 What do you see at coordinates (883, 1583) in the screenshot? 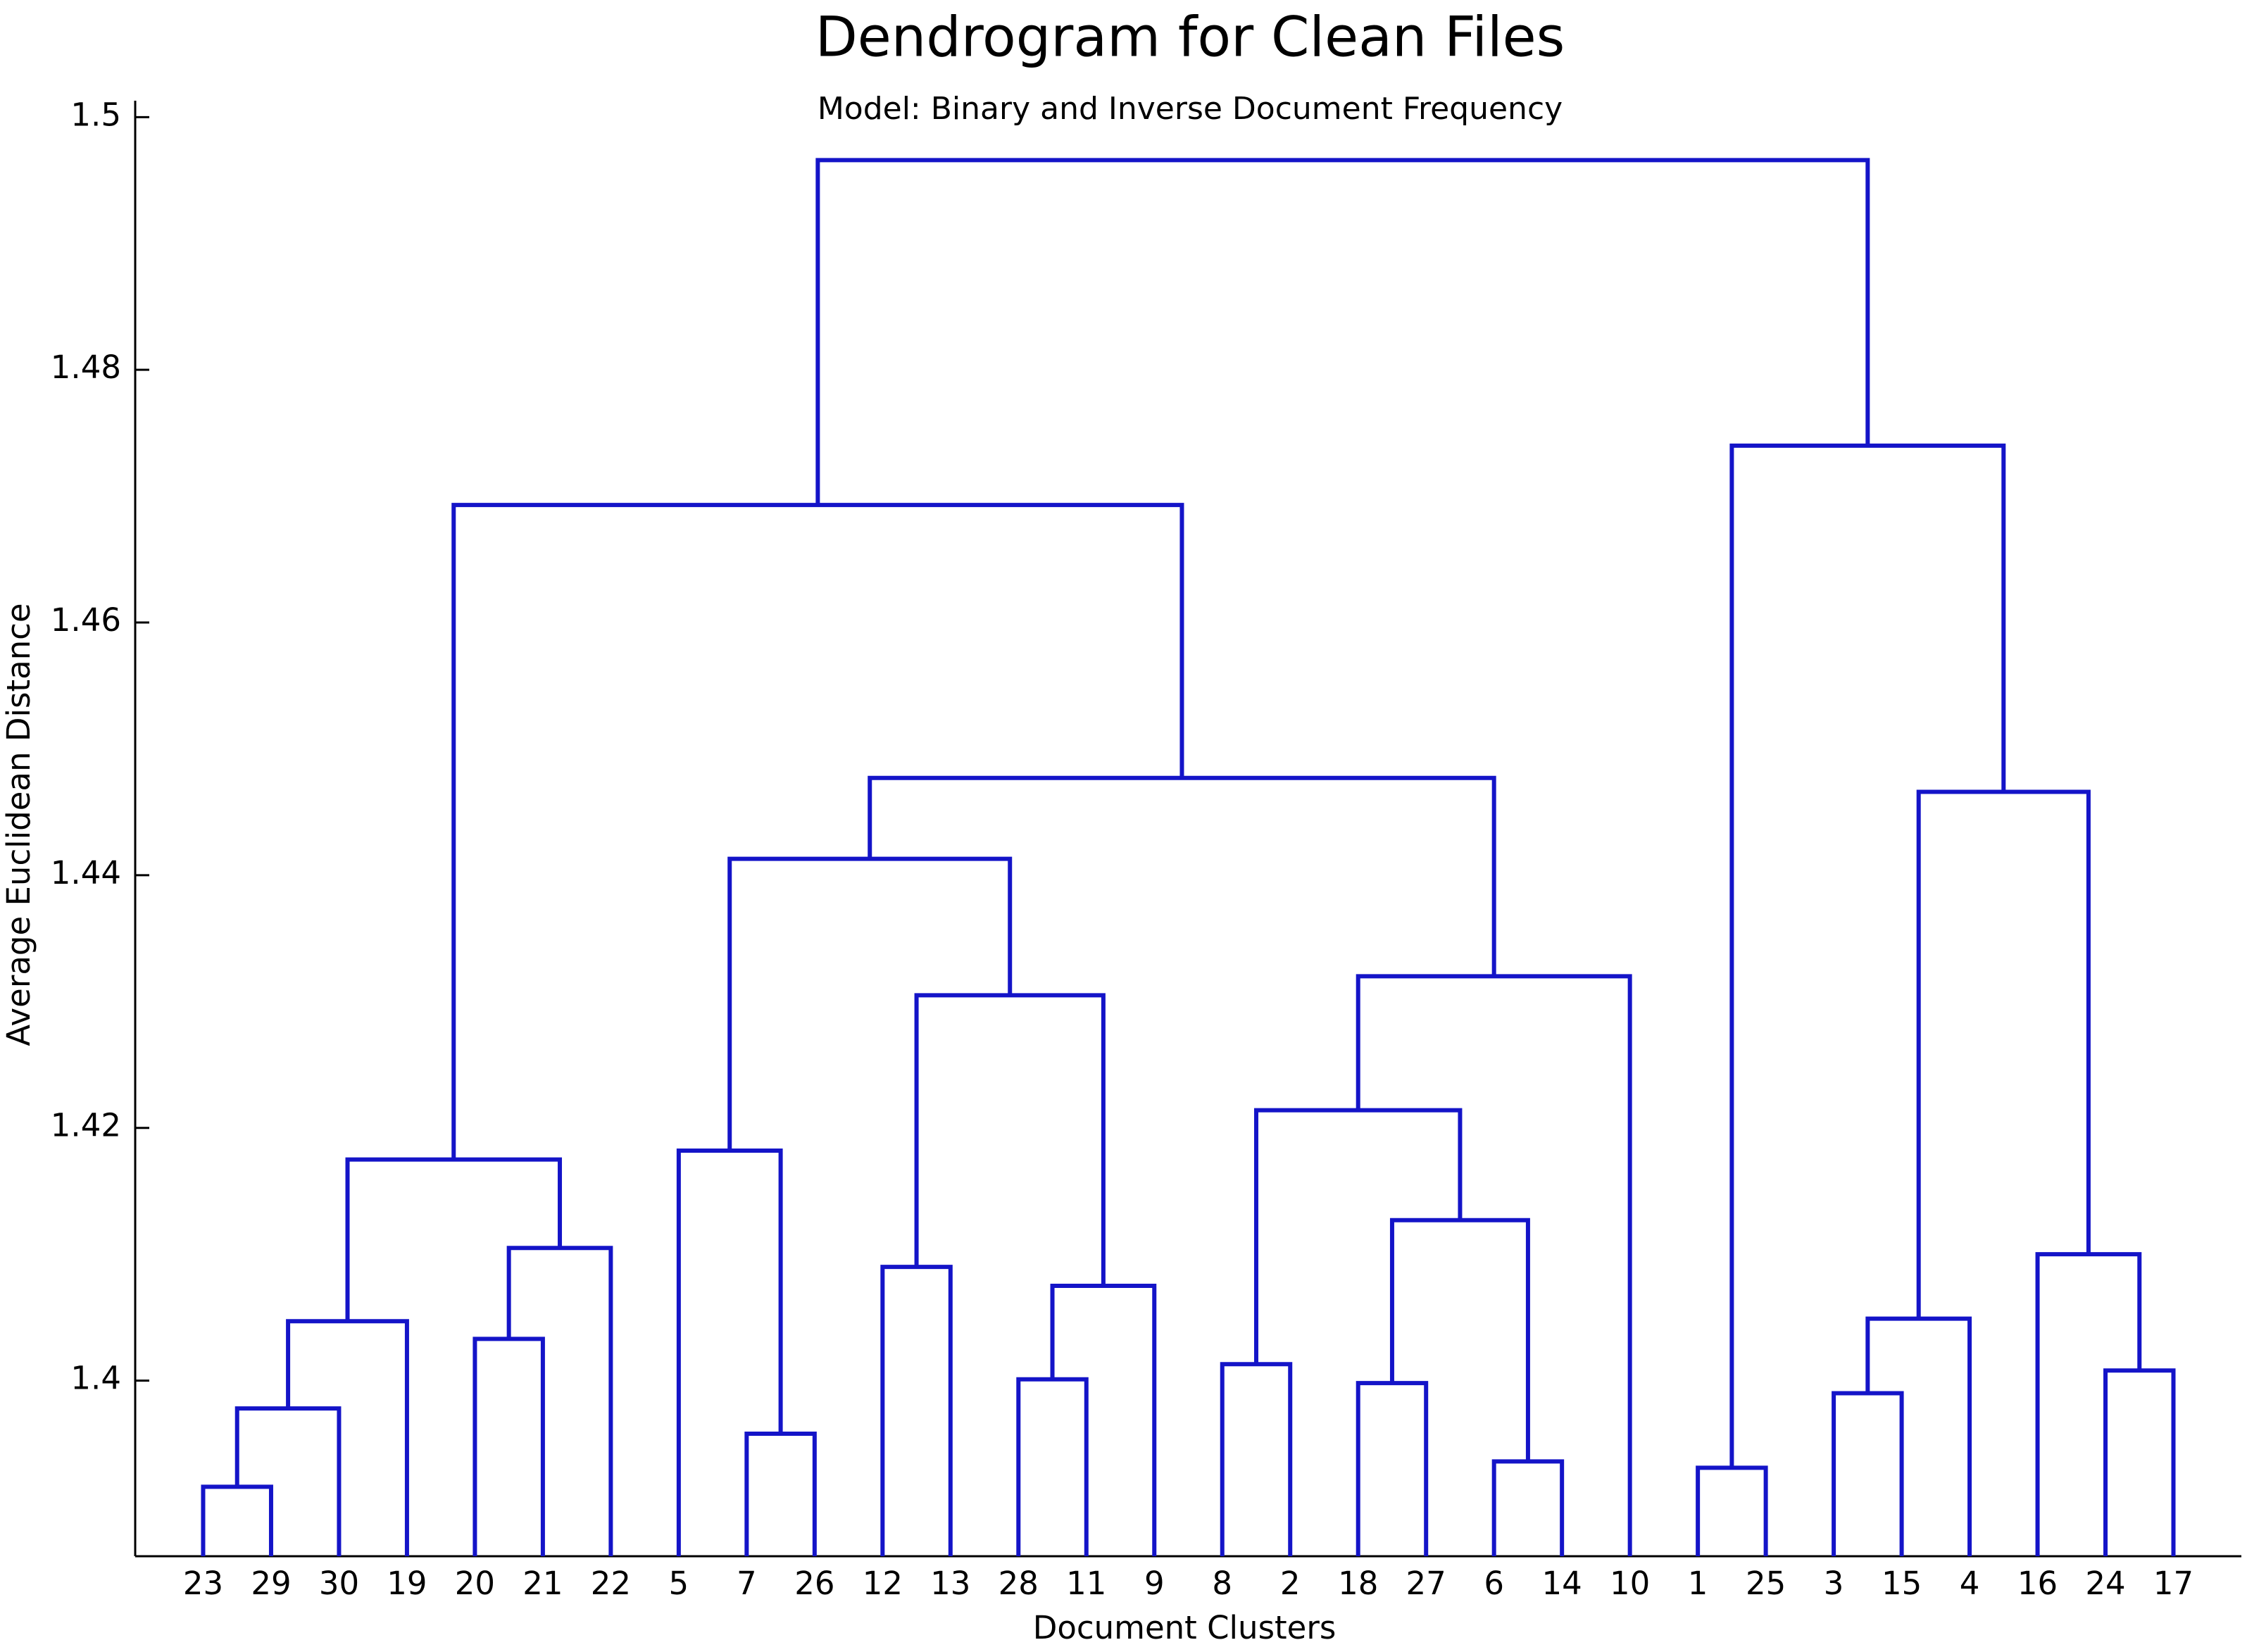
I see `x-tick-label: 12` at bounding box center [883, 1583].